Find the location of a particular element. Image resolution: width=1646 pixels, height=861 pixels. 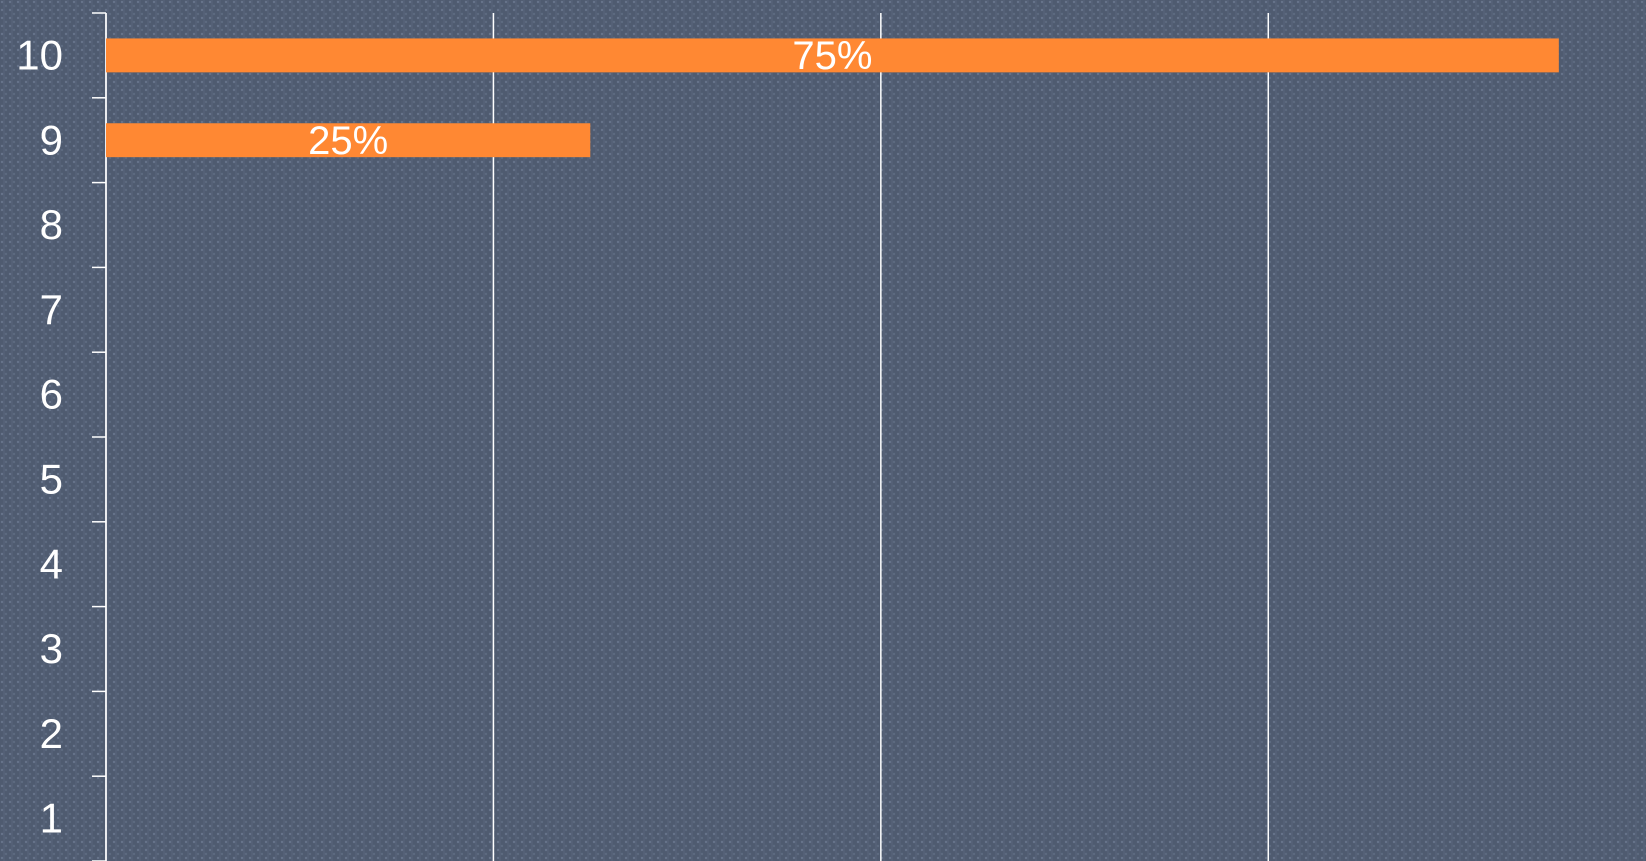

y-tick-label: 3 is located at coordinates (51, 648).